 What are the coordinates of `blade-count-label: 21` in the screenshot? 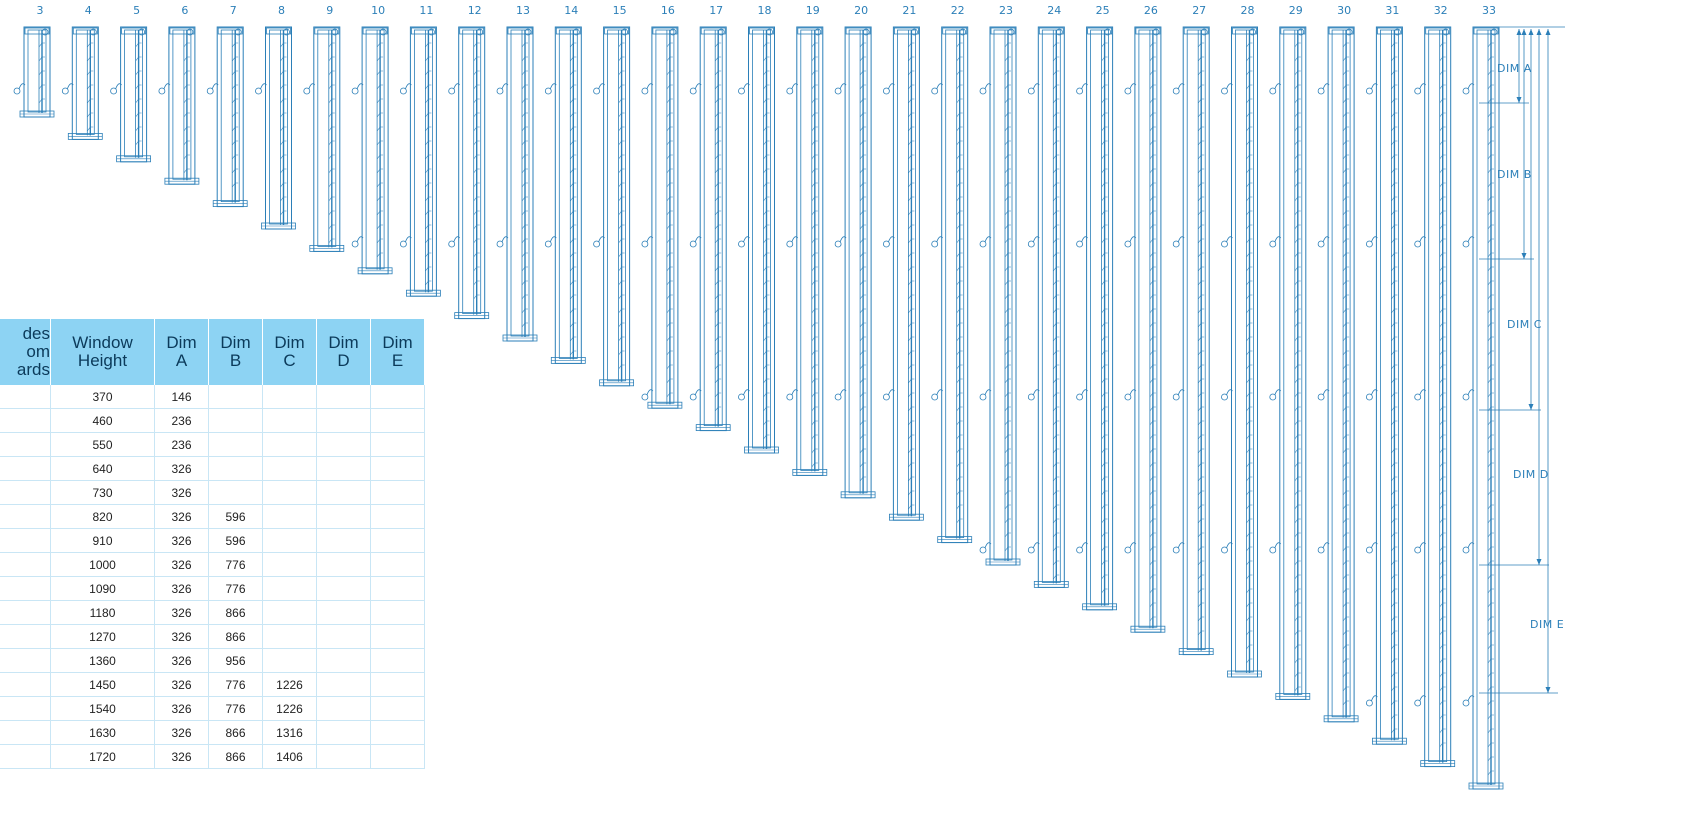 It's located at (909, 10).